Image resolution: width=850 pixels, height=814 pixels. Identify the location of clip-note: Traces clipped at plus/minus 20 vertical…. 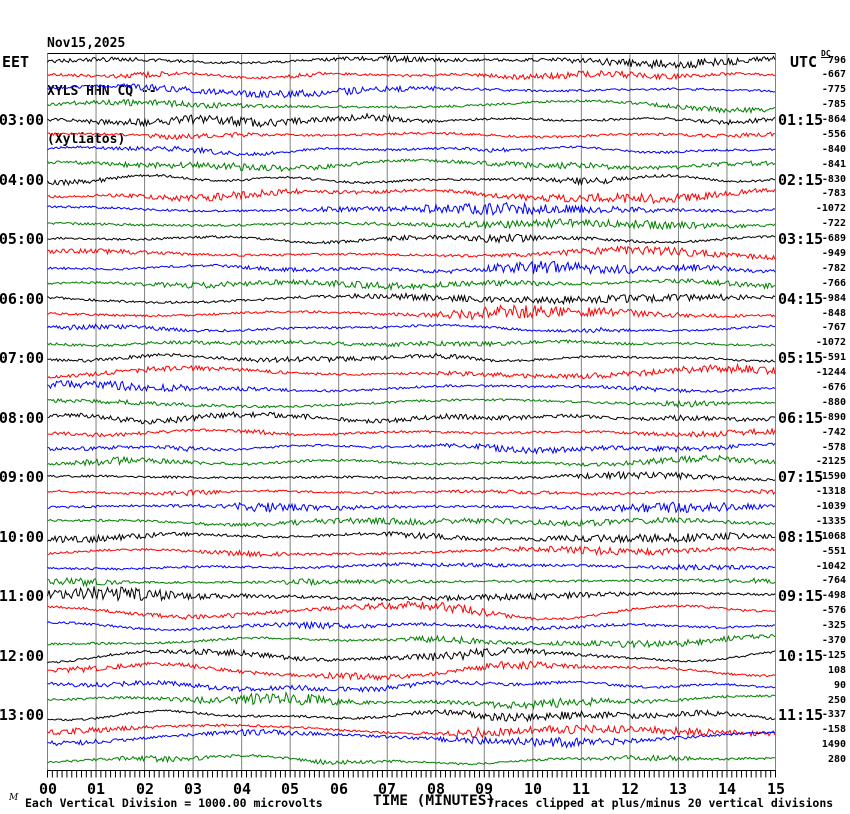
(660, 803).